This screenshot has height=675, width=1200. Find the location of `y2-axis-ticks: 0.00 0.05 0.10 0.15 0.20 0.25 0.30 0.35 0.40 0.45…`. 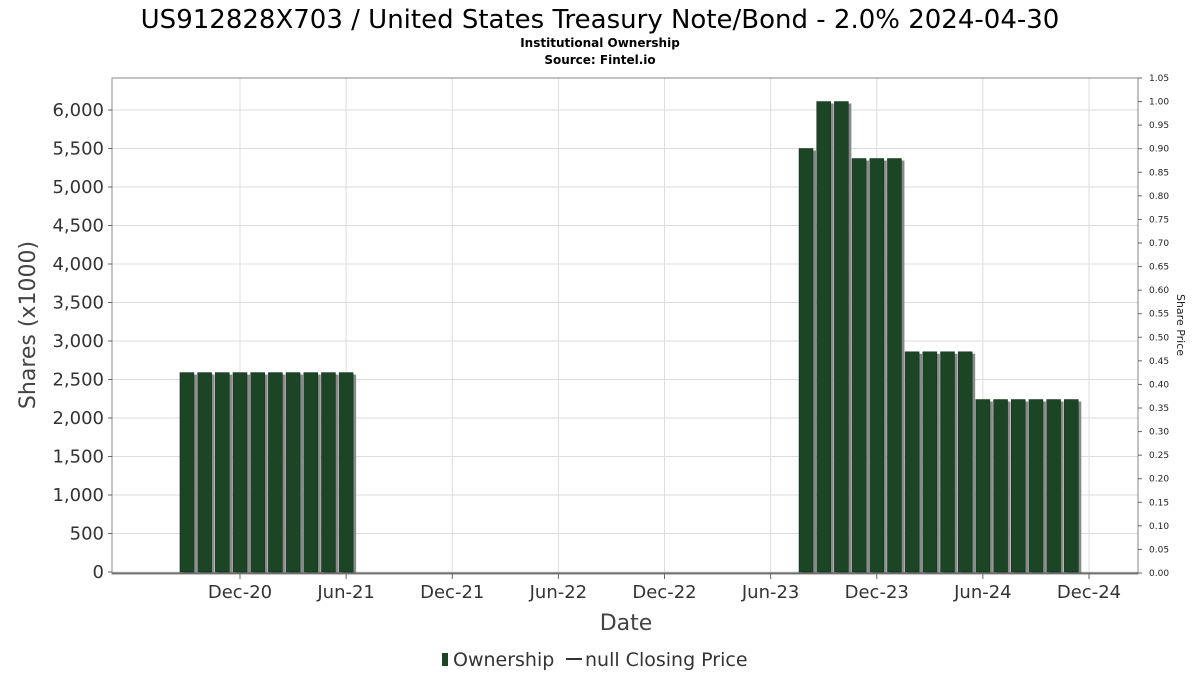

y2-axis-ticks: 0.00 0.05 0.10 0.15 0.20 0.25 0.30 0.35 0.40 0.45… is located at coordinates (1153, 326).